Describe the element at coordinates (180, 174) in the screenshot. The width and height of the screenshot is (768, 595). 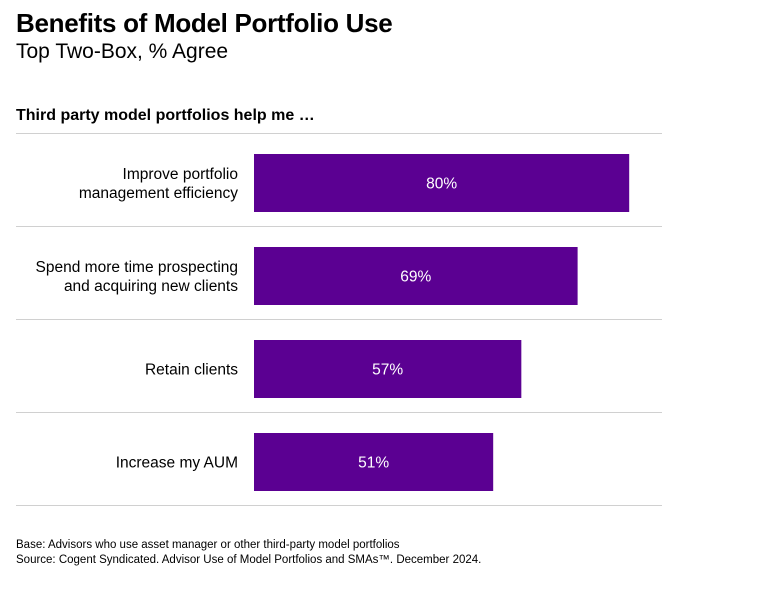
I see `category-label-line: Improve portfolio` at that location.